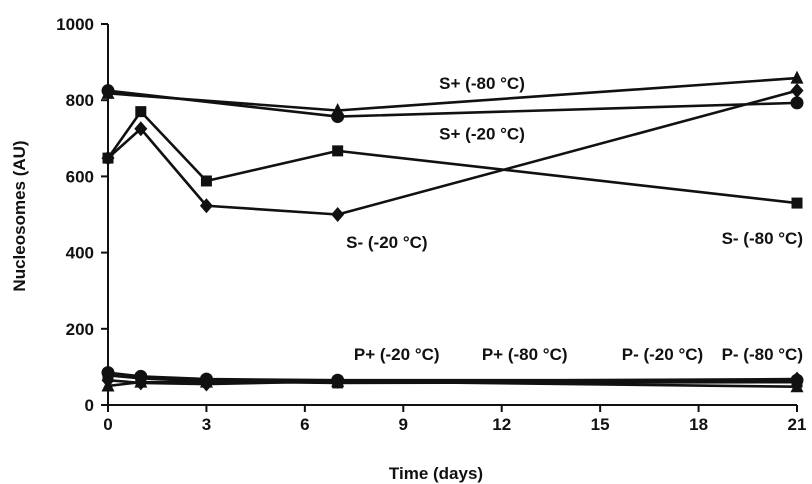  Describe the element at coordinates (600, 424) in the screenshot. I see `x-tick-label: 15` at that location.